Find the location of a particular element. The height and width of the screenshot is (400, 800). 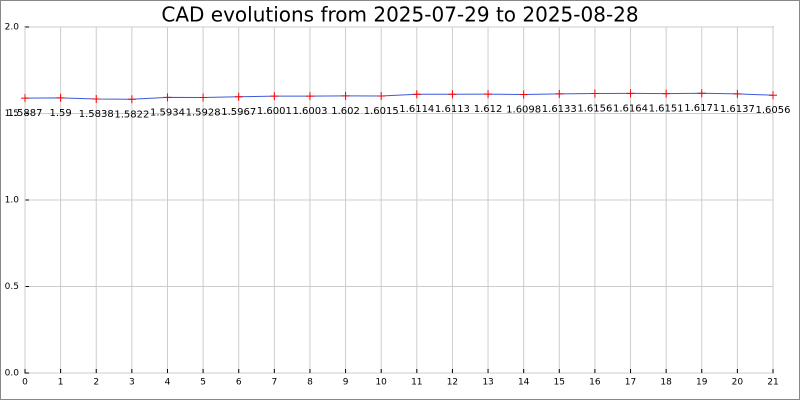

value-label: 1.6001 is located at coordinates (274, 111).